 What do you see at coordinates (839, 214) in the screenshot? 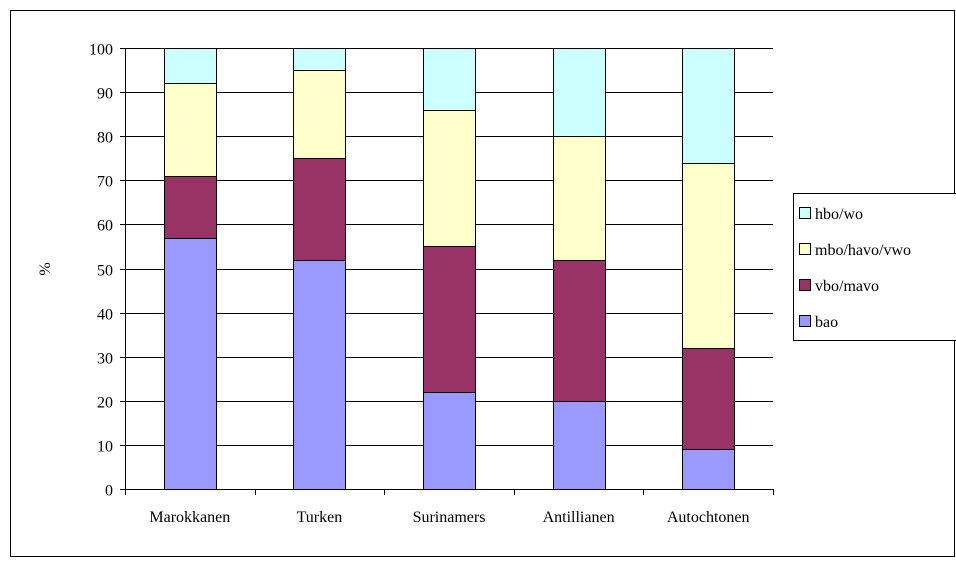
I see `legend-entry: hbo/wo` at bounding box center [839, 214].